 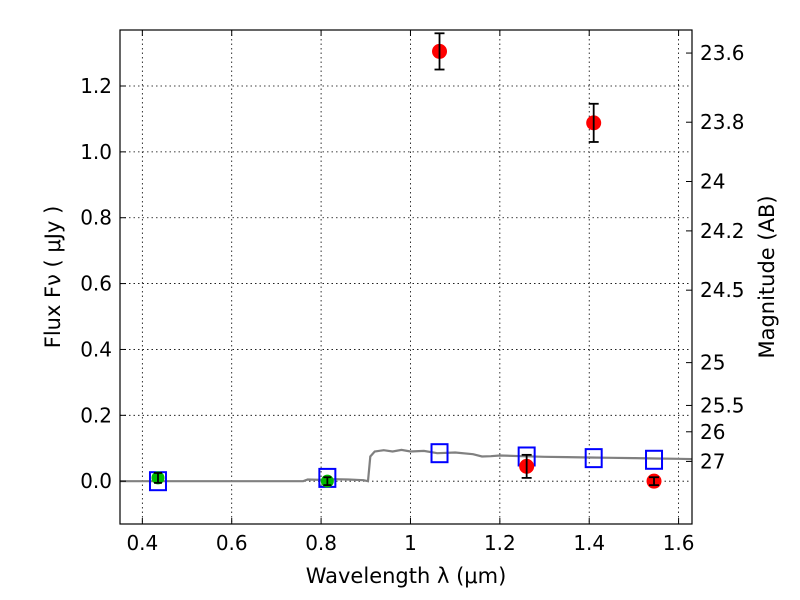 What do you see at coordinates (712, 181) in the screenshot?
I see `y2-tick-label: 24` at bounding box center [712, 181].